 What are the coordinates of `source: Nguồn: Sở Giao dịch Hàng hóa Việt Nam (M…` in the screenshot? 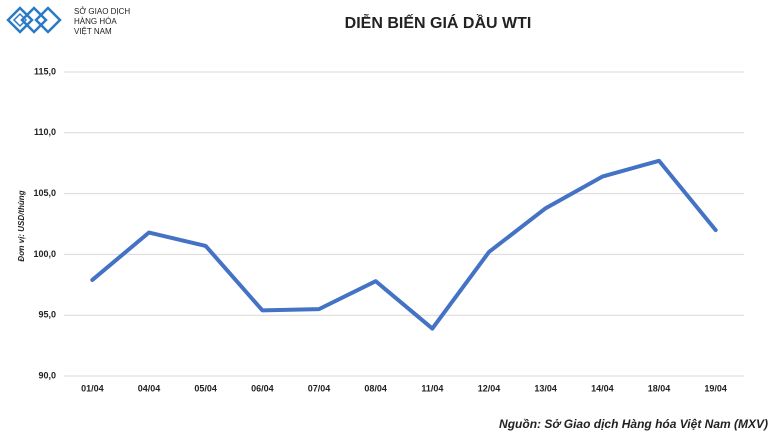 It's located at (633, 424).